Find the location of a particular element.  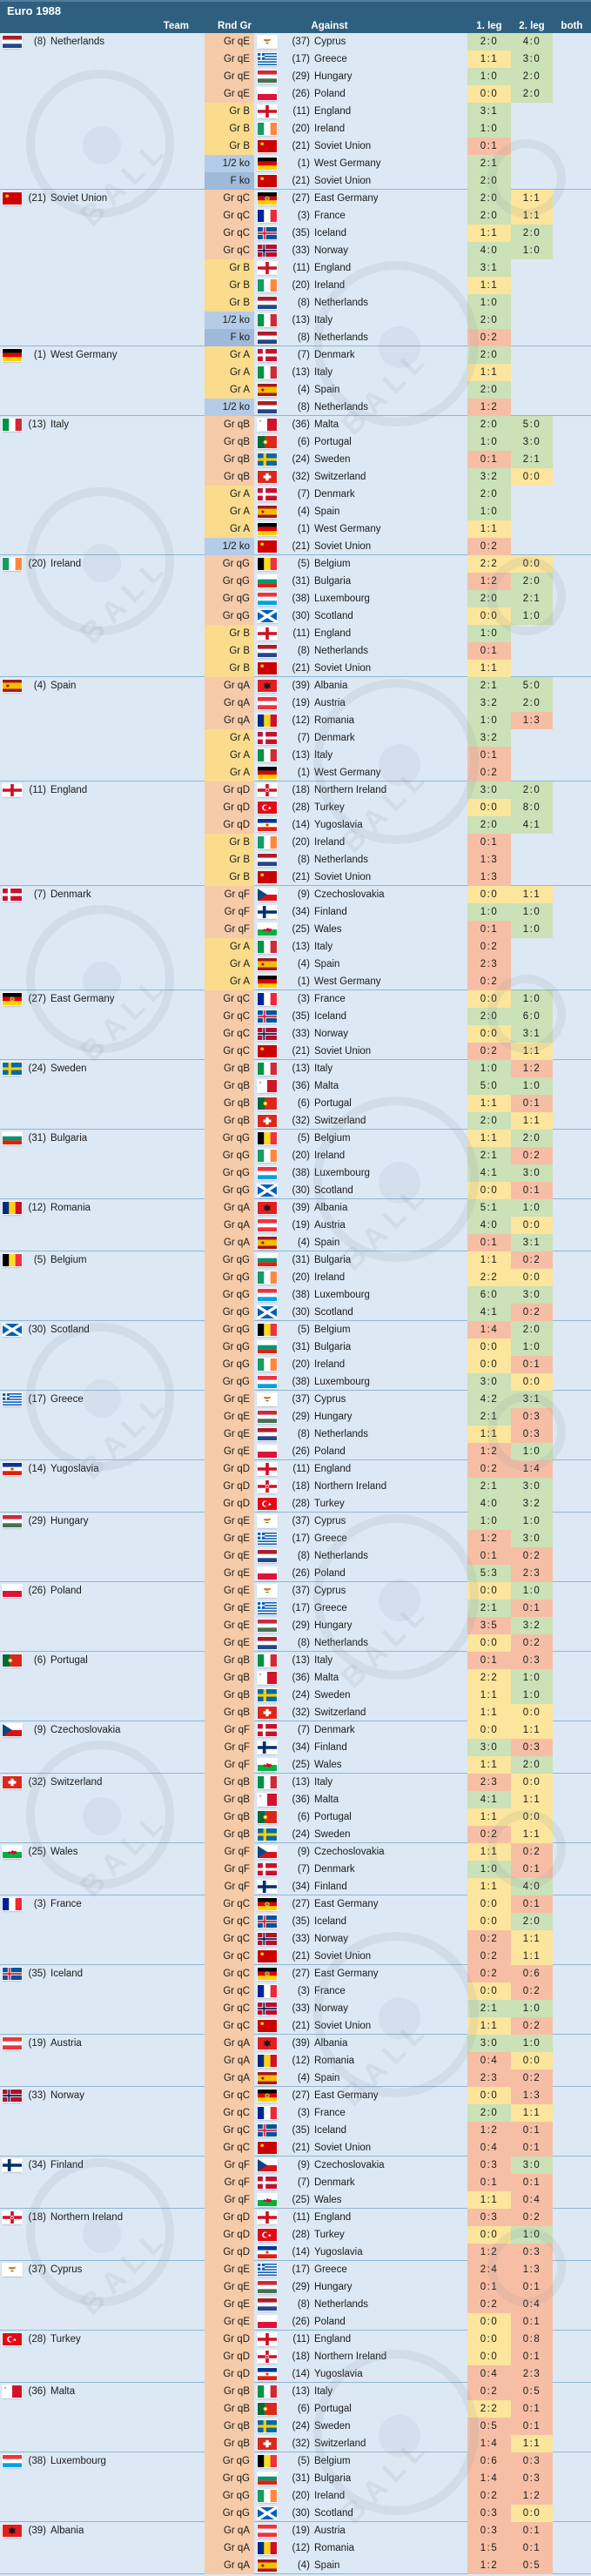

match-row: 37CyprusGr qE17Greece2:41:3 is located at coordinates (295, 2269).